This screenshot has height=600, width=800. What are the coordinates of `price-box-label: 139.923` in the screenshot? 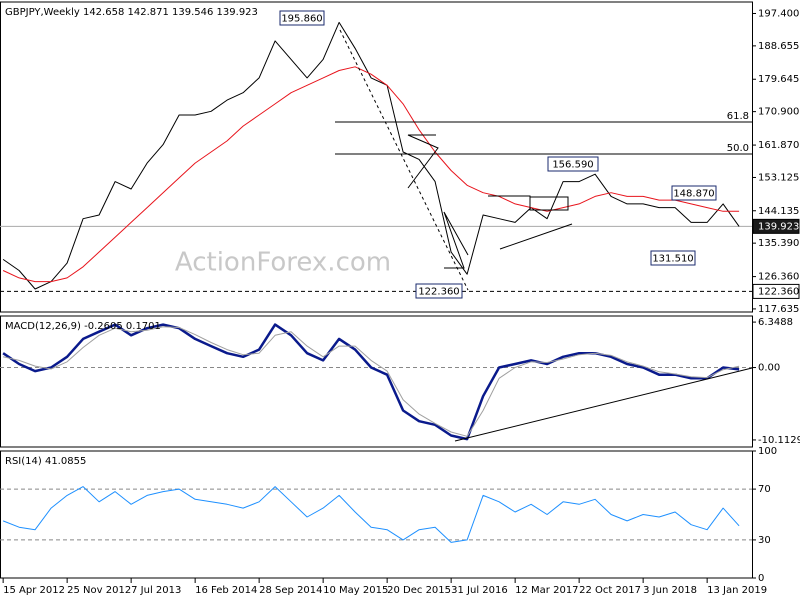 It's located at (778, 226).